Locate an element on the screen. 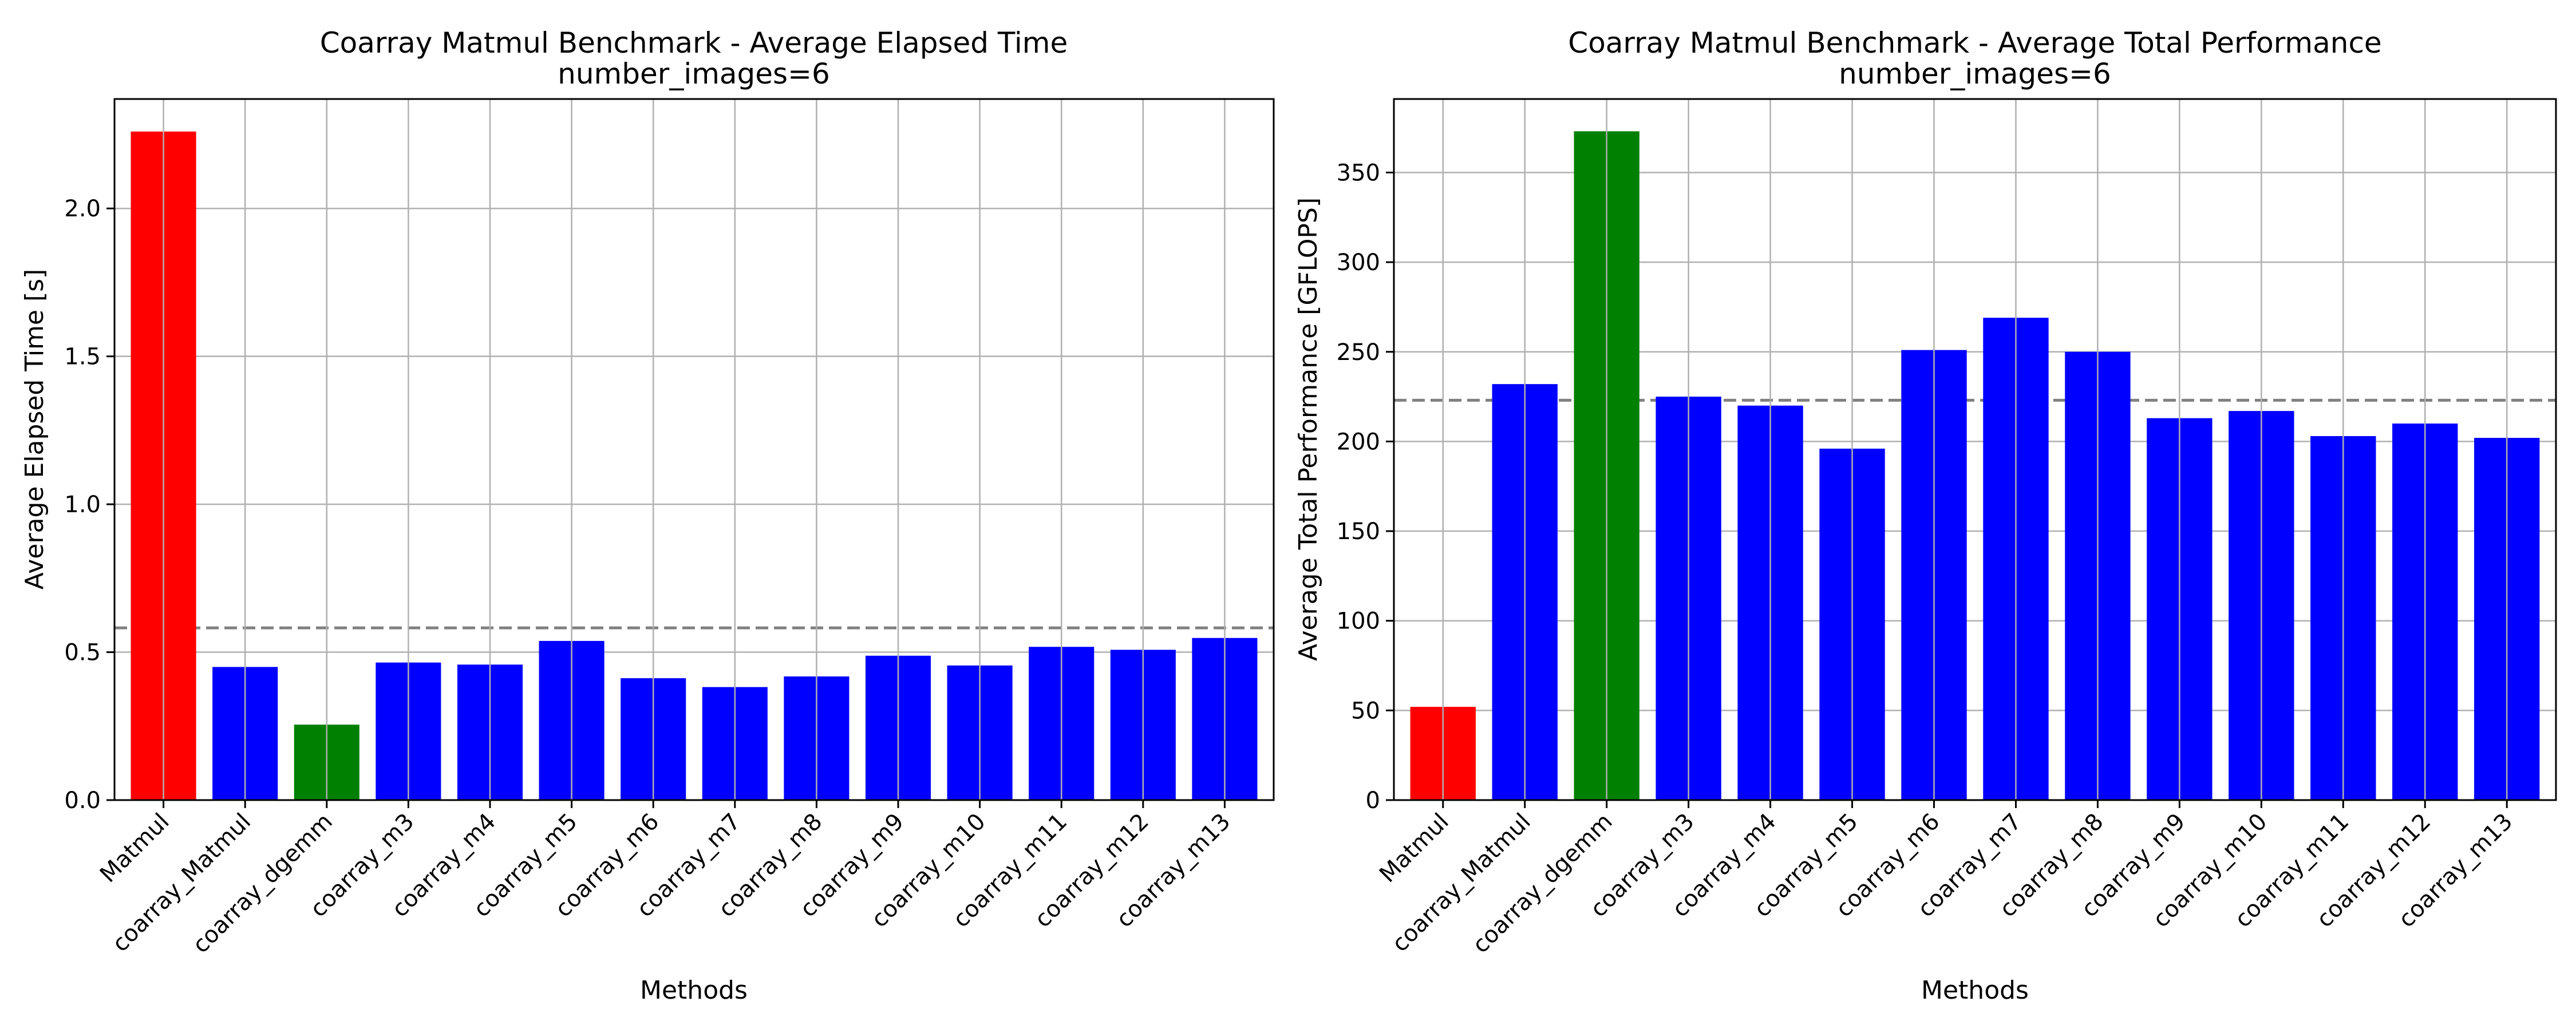  y-tick-label: 50 is located at coordinates (1365, 711).